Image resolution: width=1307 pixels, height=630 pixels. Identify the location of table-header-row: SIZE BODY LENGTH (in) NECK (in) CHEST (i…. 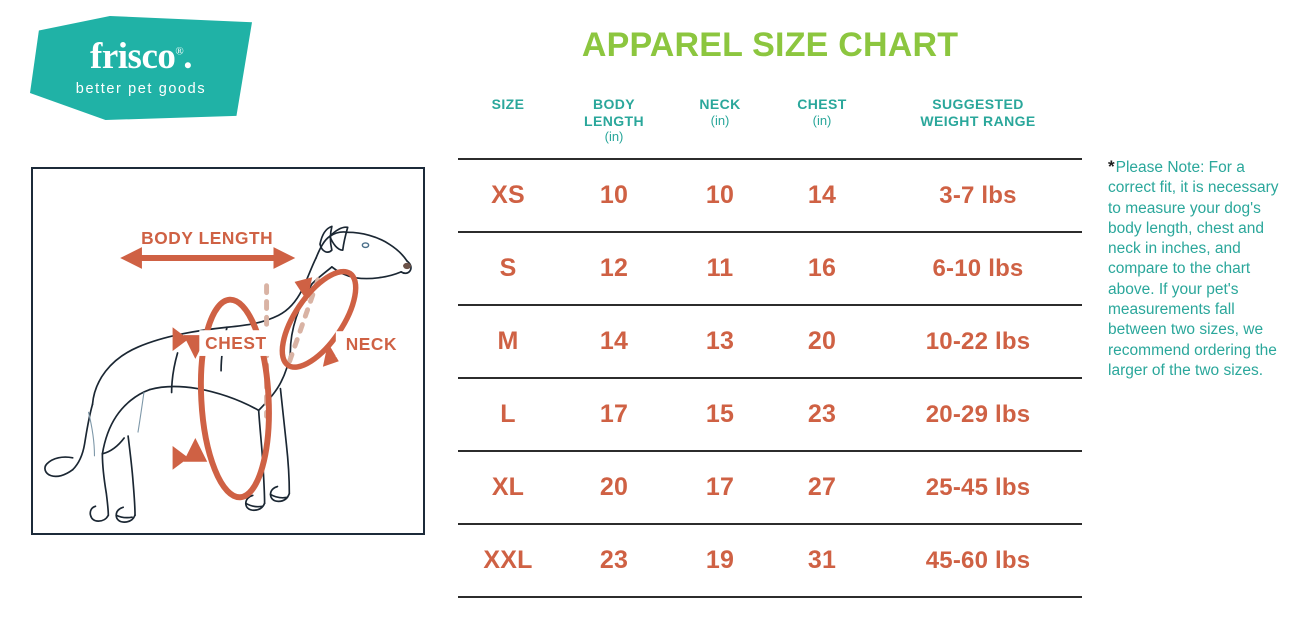
(770, 128).